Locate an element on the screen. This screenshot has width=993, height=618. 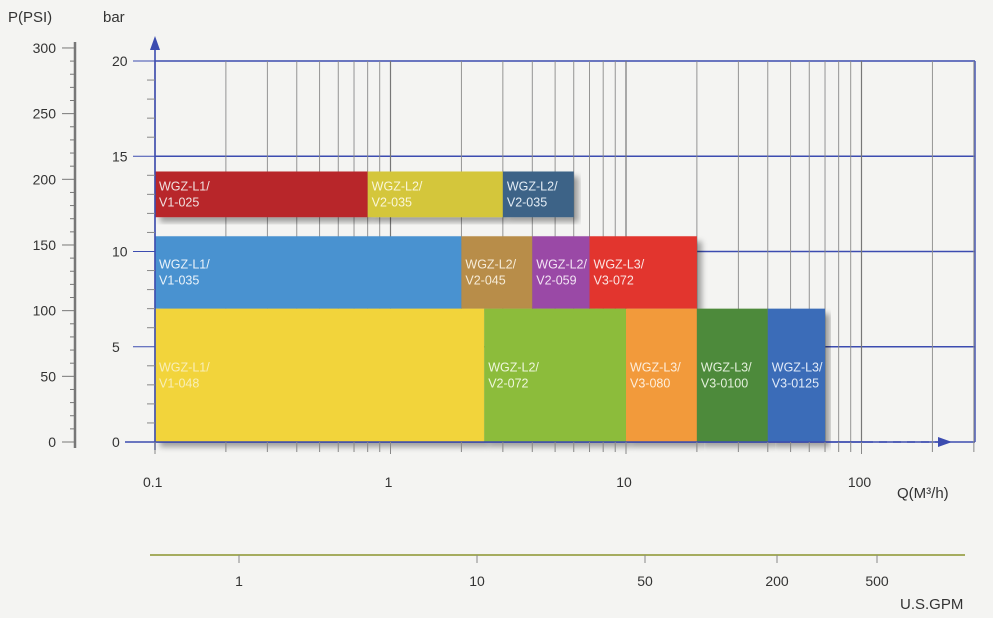
bar-10: WGZ-L3/V3-0100 is located at coordinates (732, 375).